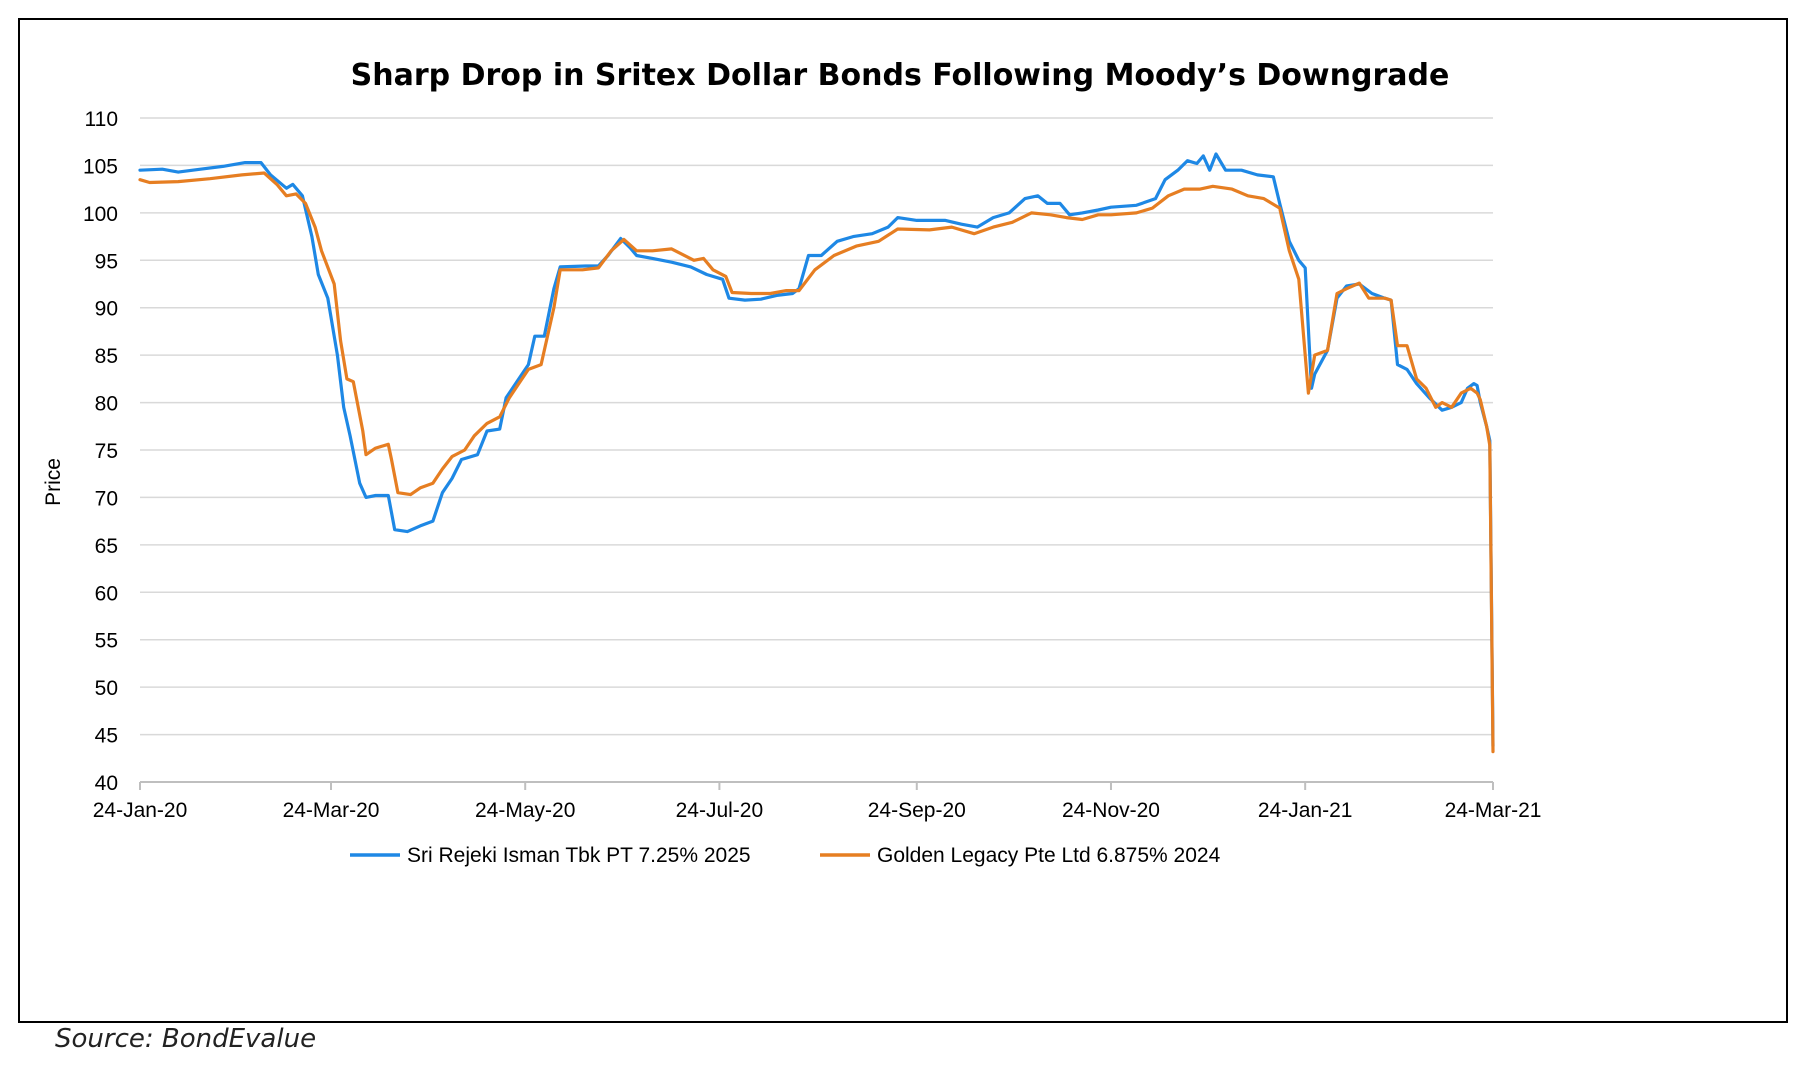 The width and height of the screenshot is (1808, 1069). What do you see at coordinates (106, 736) in the screenshot?
I see `y-tick-label: 45` at bounding box center [106, 736].